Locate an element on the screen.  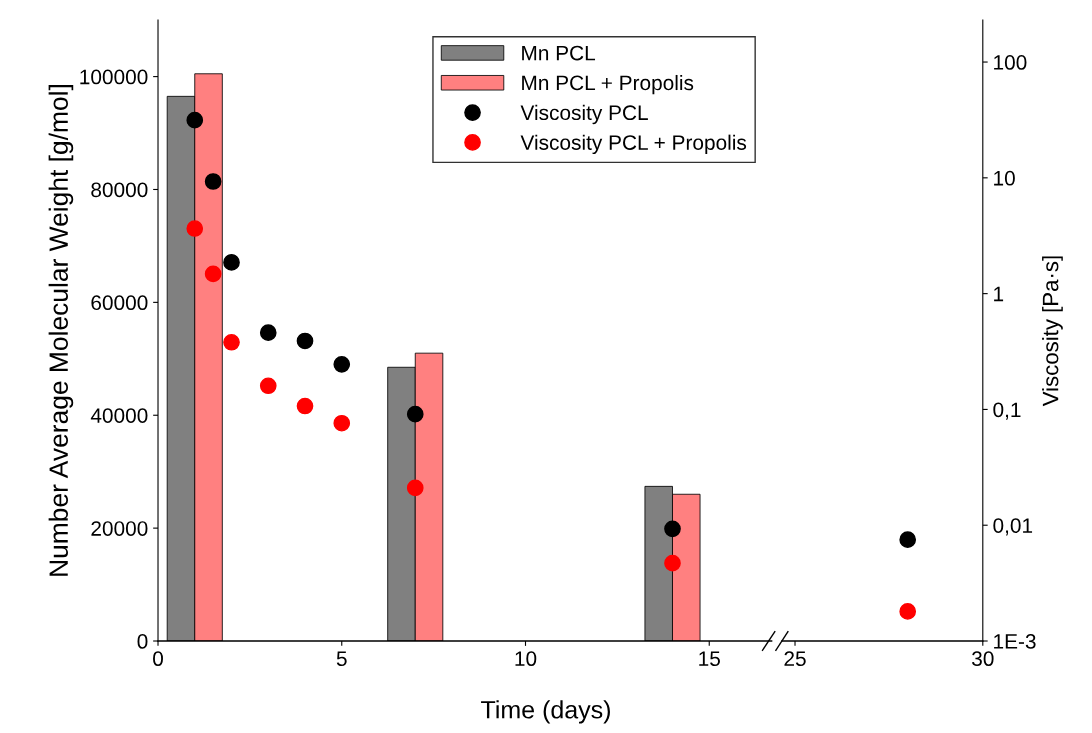
x-tick-label: 5 is located at coordinates (341, 659).